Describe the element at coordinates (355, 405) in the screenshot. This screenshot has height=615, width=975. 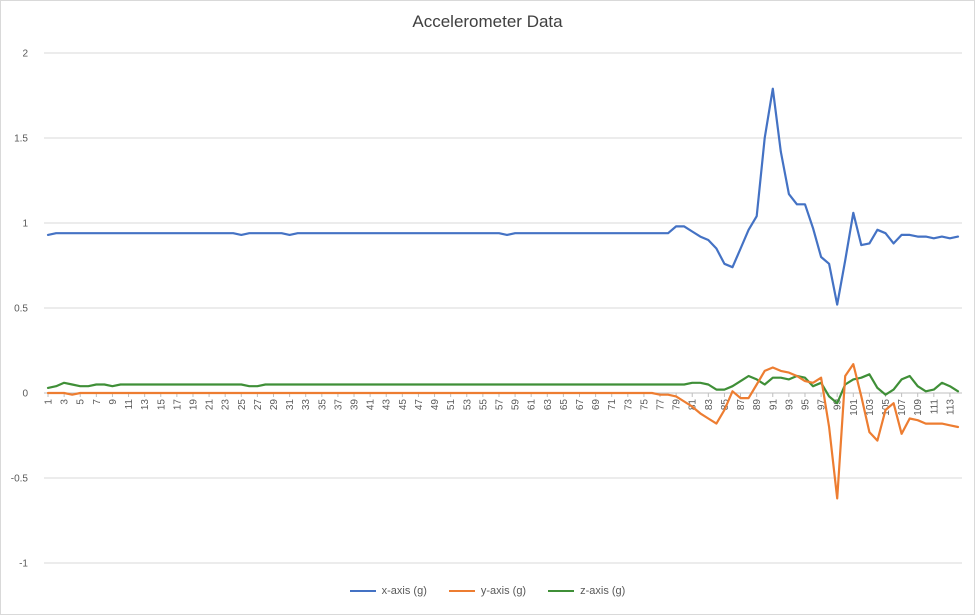
I see `x-tick-label: 39` at that location.